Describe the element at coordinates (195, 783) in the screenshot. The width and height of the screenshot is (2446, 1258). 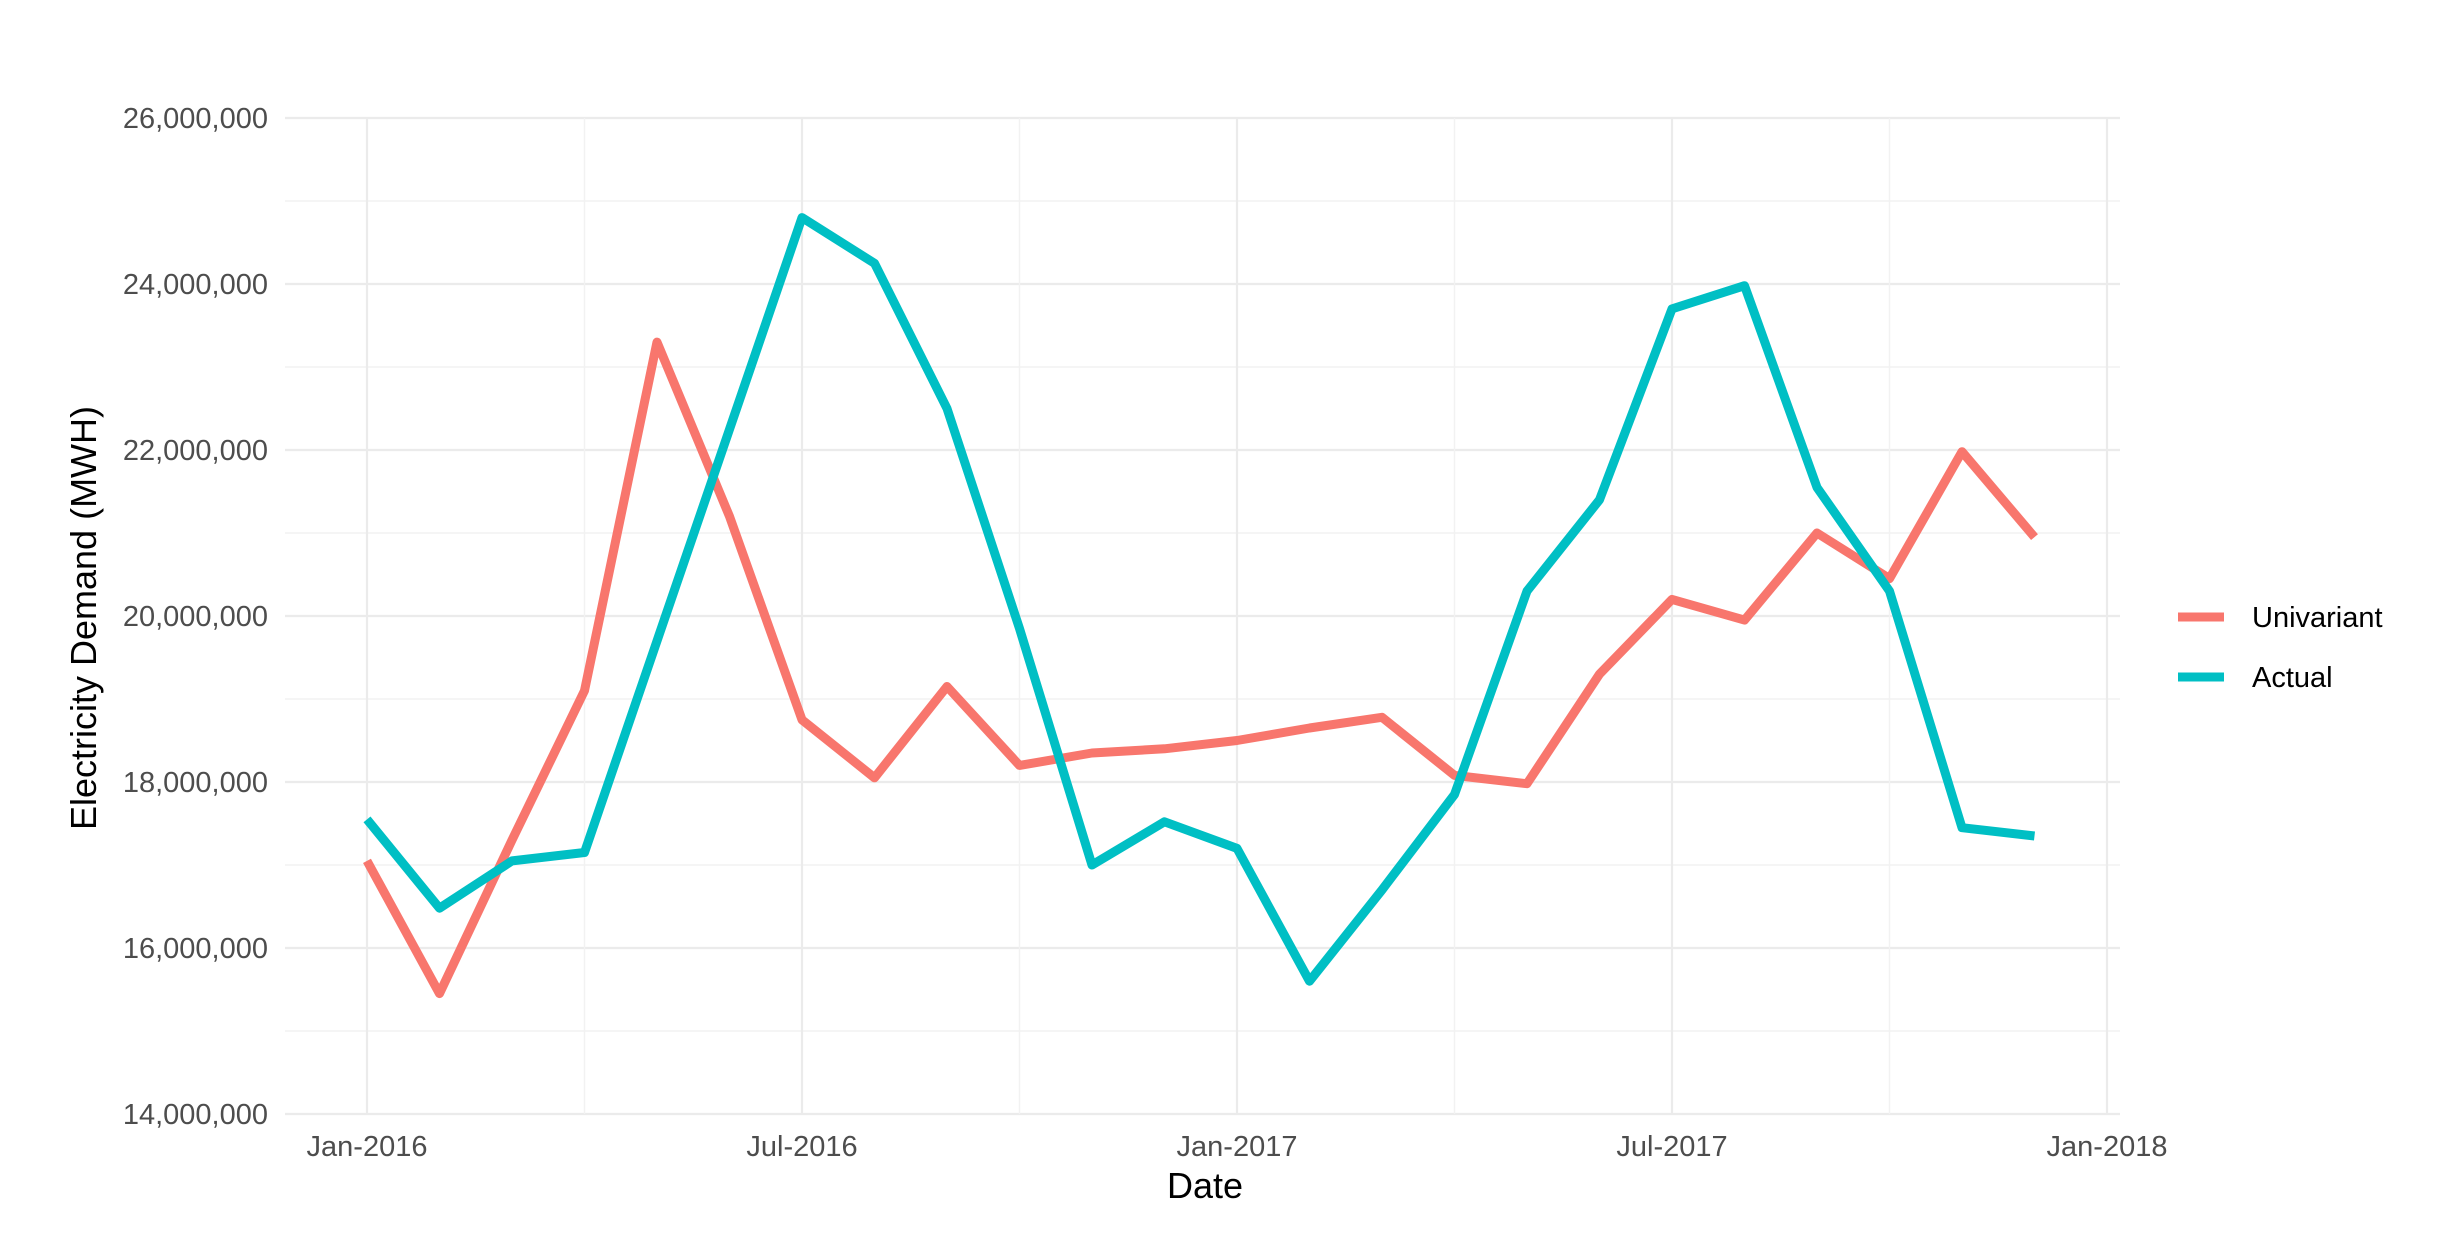
I see `y-tick-label: 18,000,000` at that location.